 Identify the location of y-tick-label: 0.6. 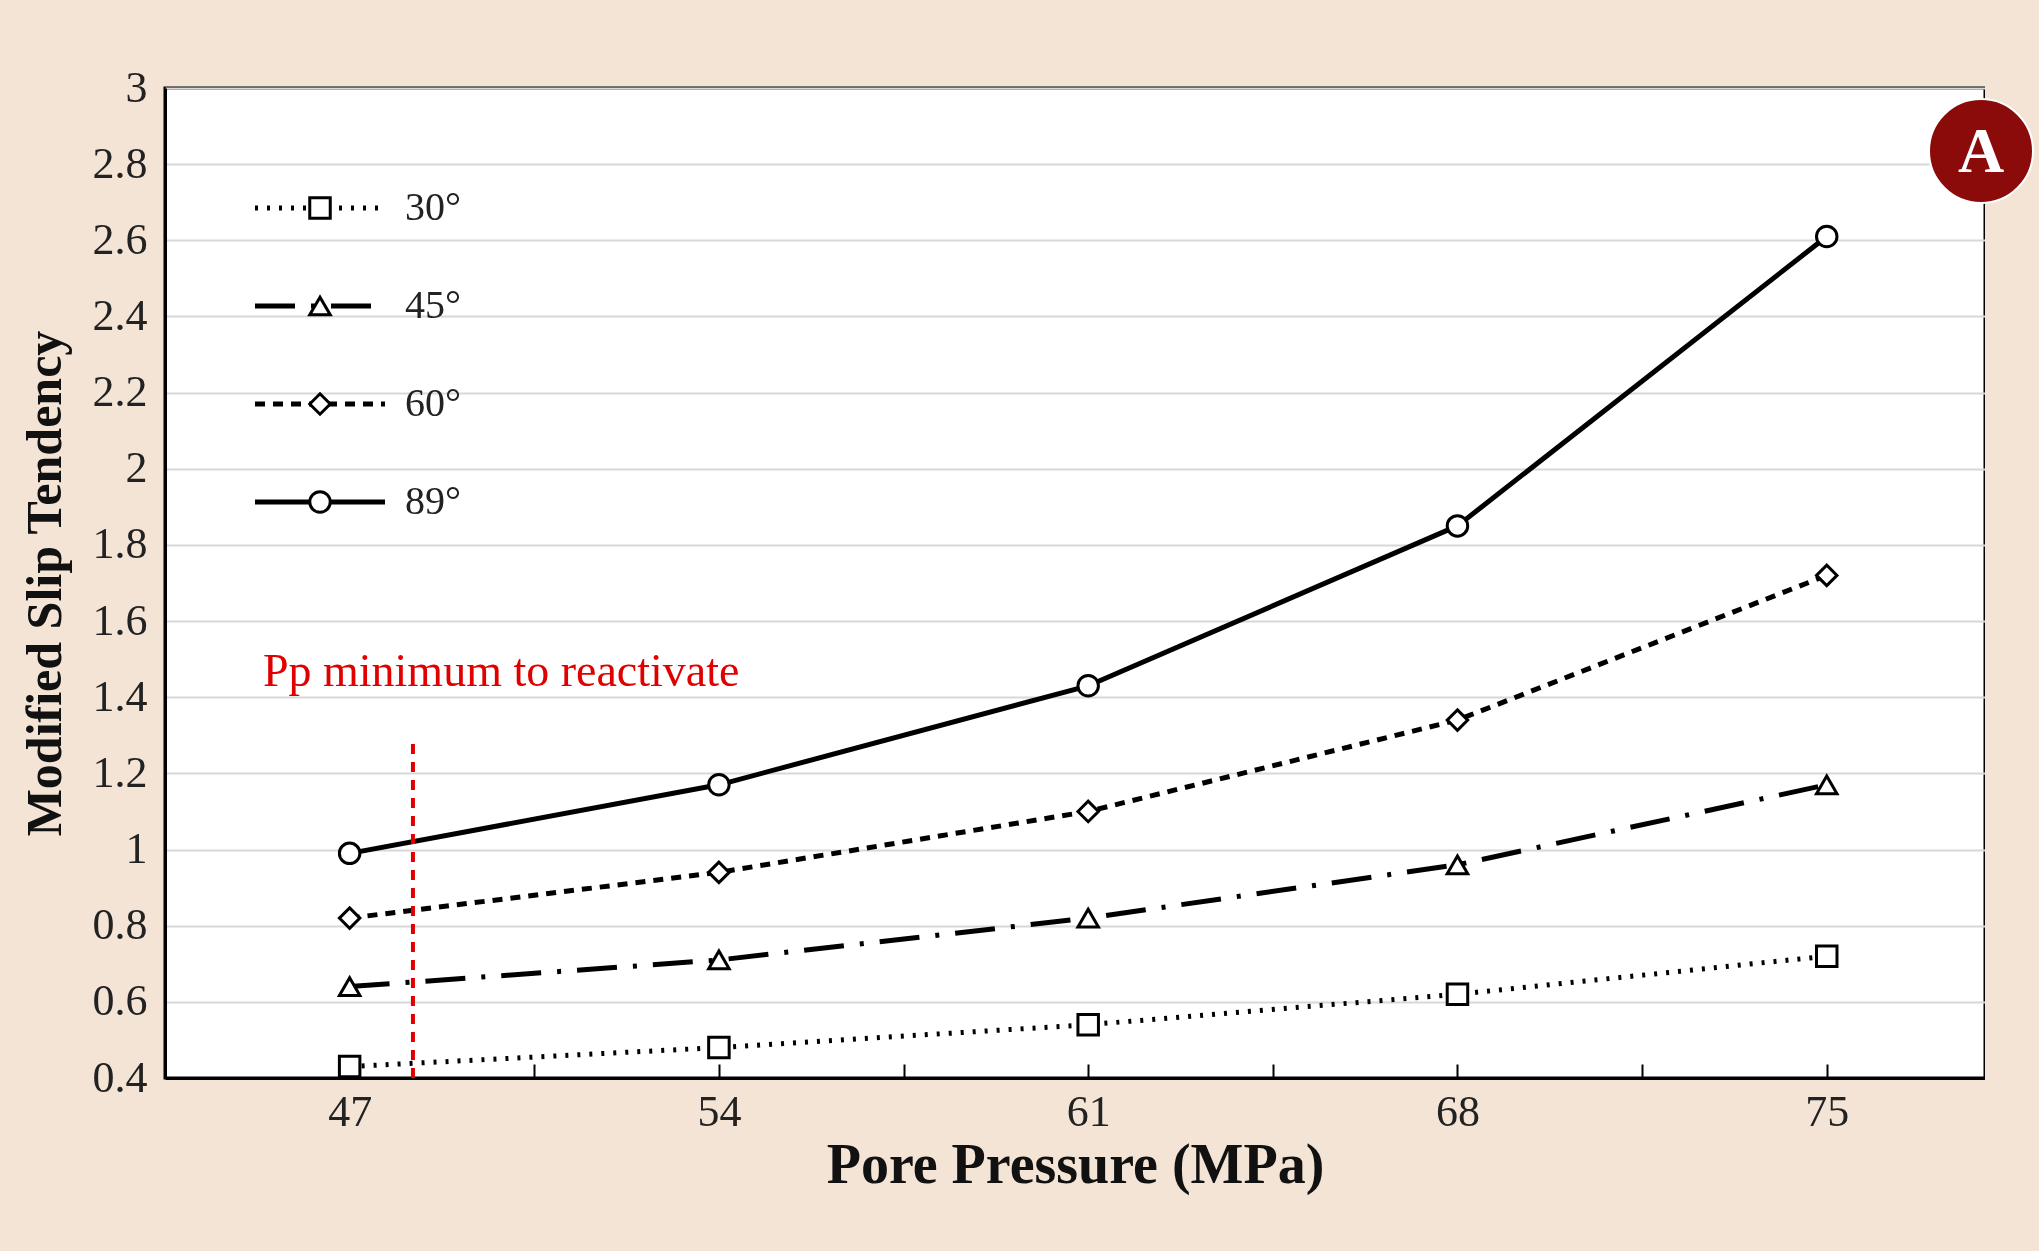
(120, 1001).